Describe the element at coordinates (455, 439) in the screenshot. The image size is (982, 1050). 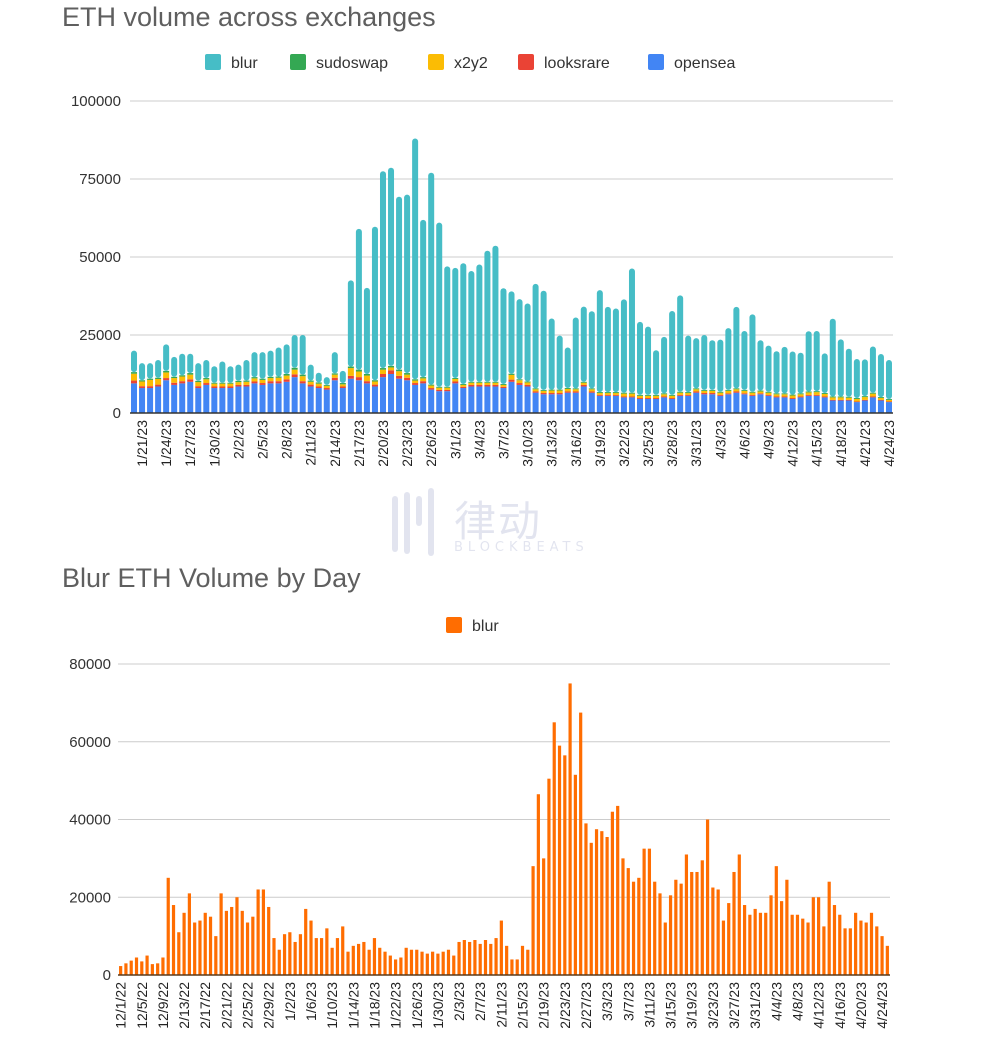
I see `x-tick-label: 3/1/23` at that location.